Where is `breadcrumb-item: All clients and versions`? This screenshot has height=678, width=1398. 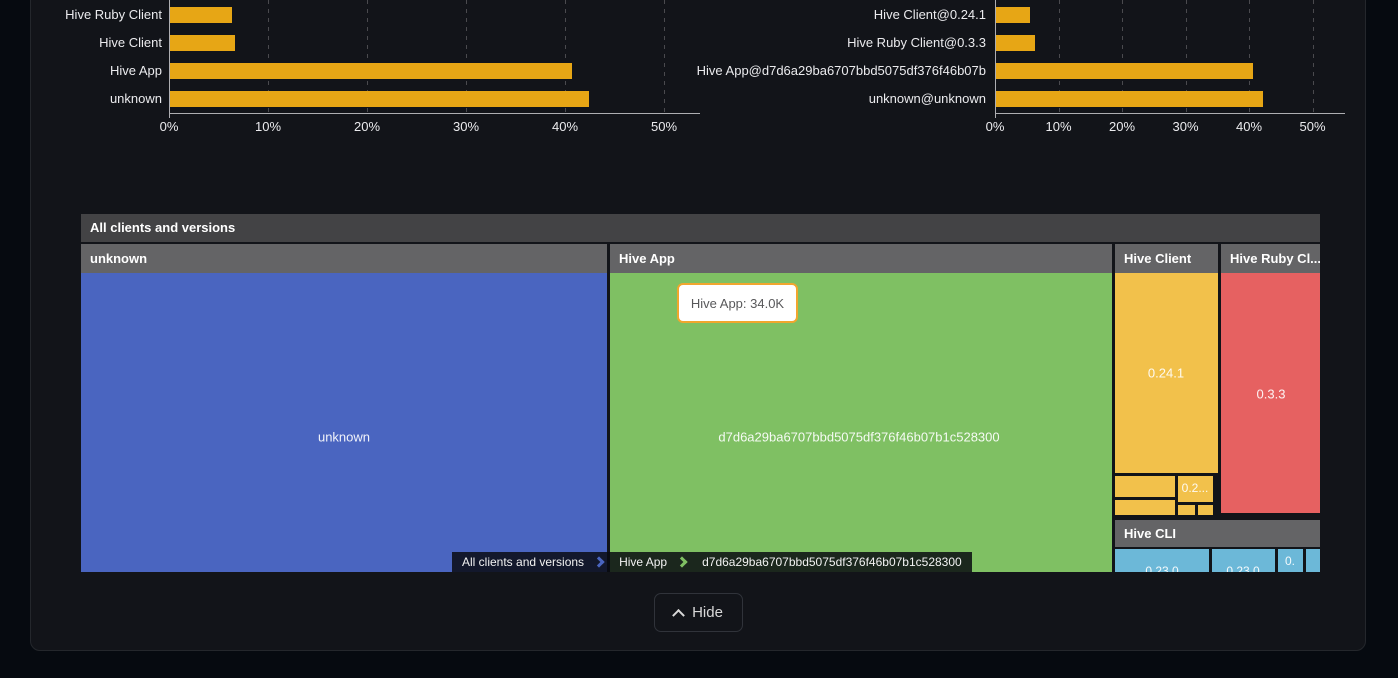 breadcrumb-item: All clients and versions is located at coordinates (523, 562).